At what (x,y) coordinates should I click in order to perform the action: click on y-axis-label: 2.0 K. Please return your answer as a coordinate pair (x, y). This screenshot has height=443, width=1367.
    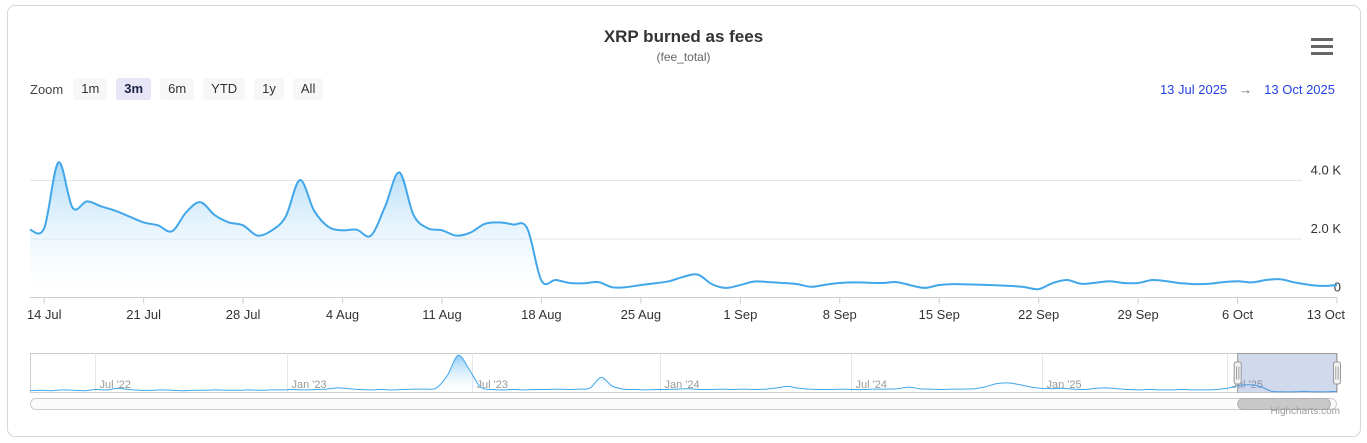
    Looking at the image, I should click on (1326, 228).